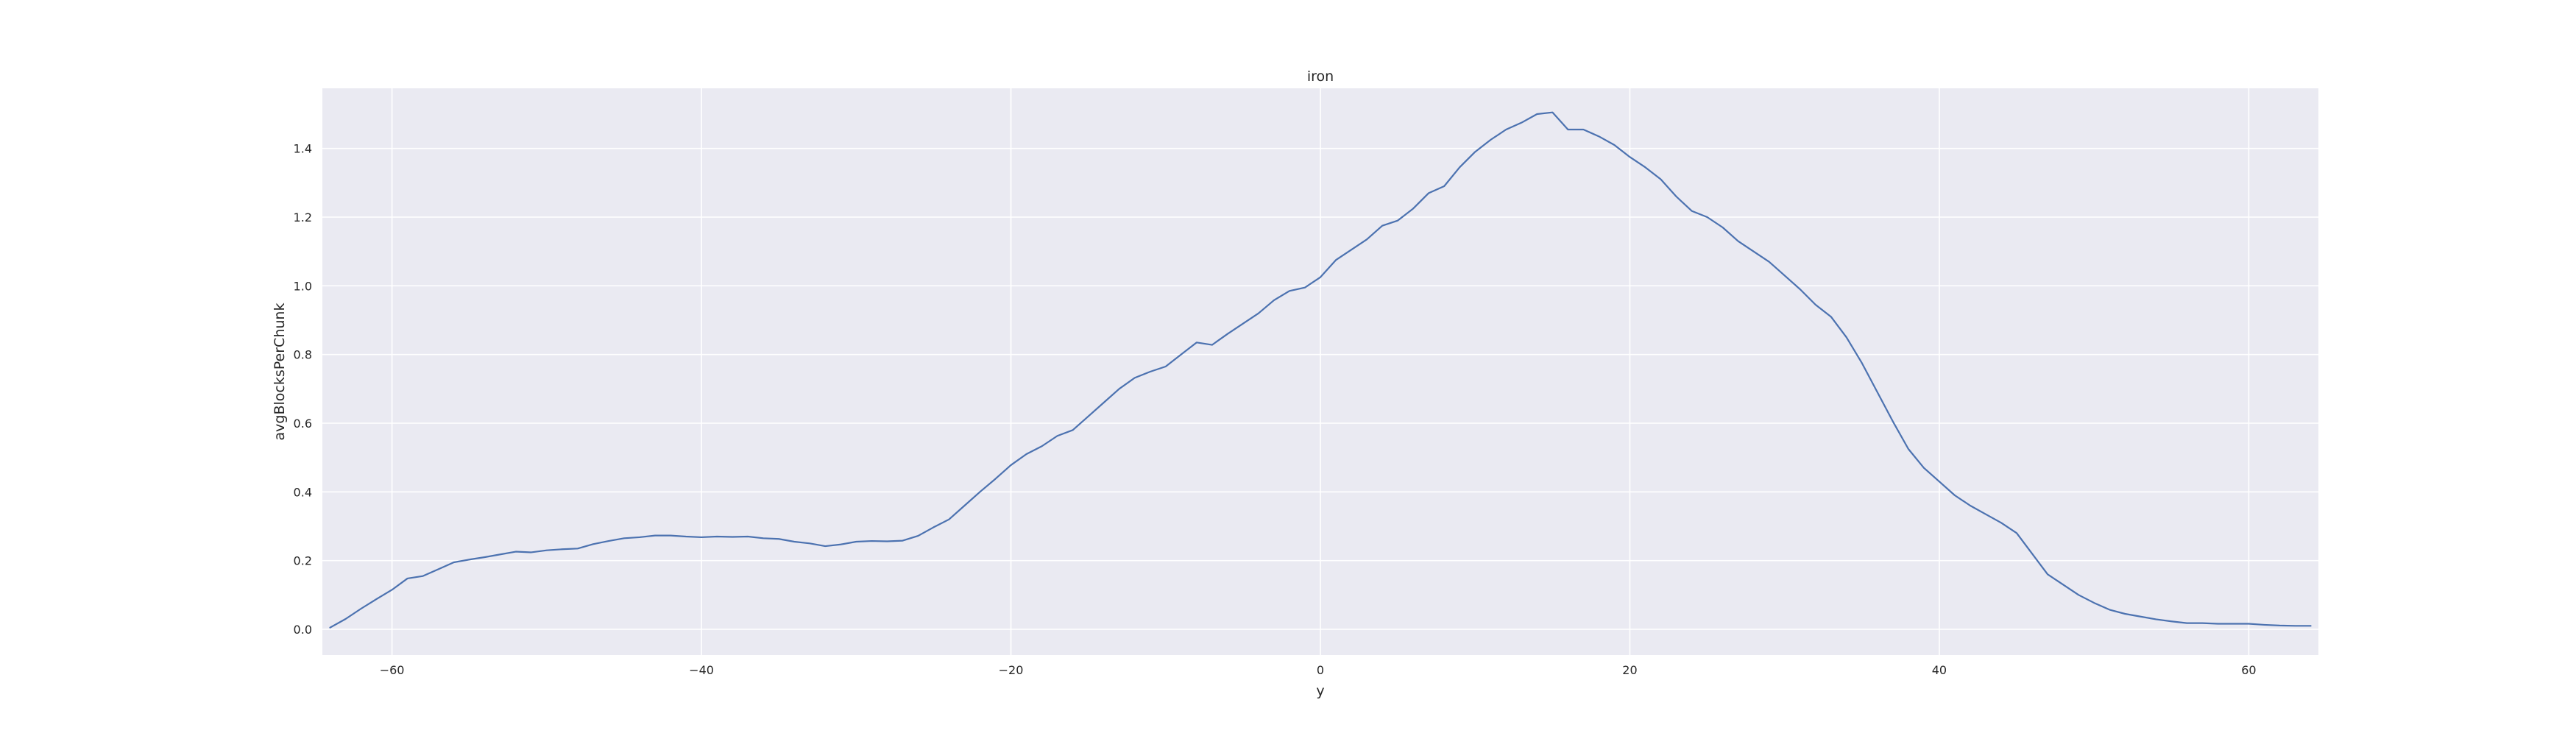  Describe the element at coordinates (1320, 76) in the screenshot. I see `chart-title: iron` at that location.